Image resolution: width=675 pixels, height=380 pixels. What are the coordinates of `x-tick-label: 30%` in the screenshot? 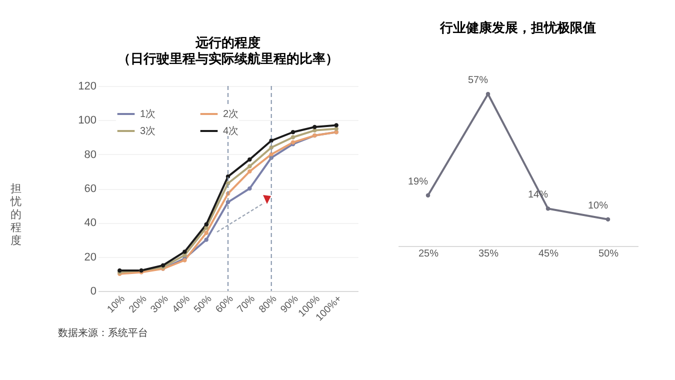 It's located at (159, 304).